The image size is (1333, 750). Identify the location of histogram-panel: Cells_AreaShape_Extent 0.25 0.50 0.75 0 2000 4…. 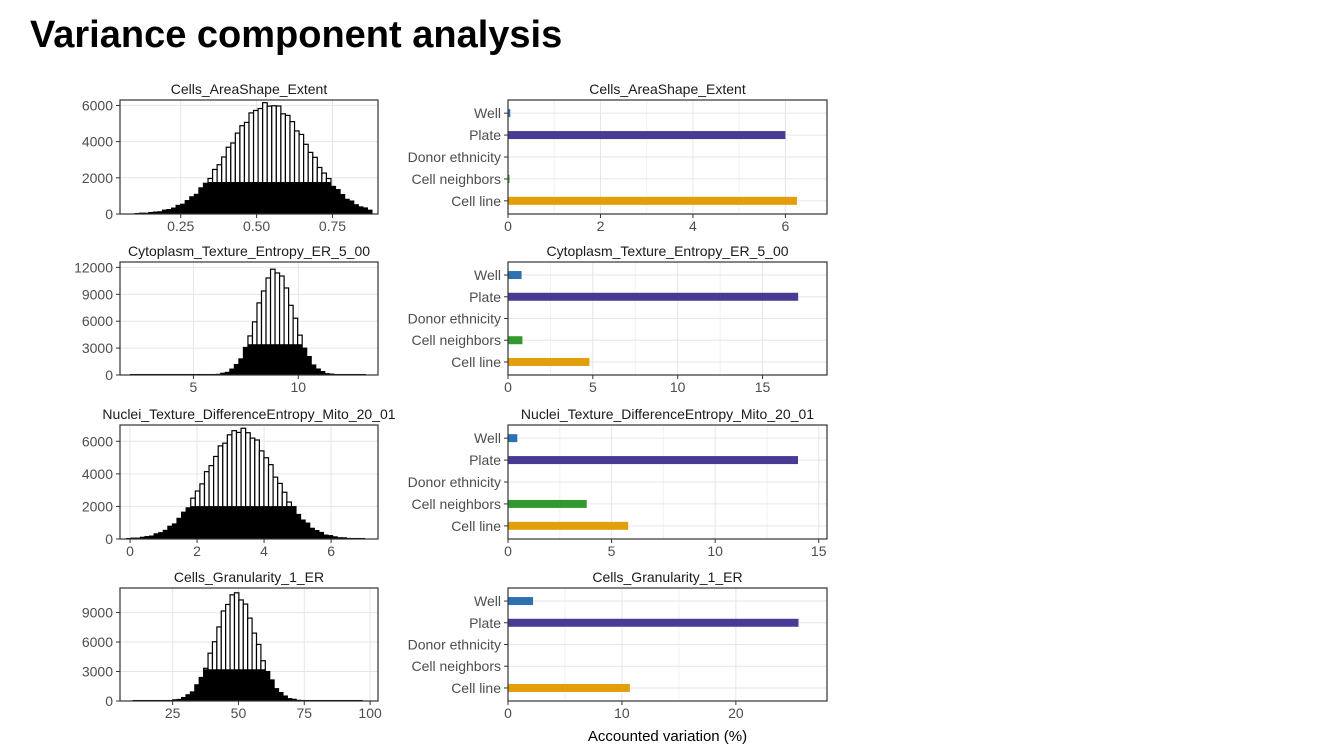
(230, 157).